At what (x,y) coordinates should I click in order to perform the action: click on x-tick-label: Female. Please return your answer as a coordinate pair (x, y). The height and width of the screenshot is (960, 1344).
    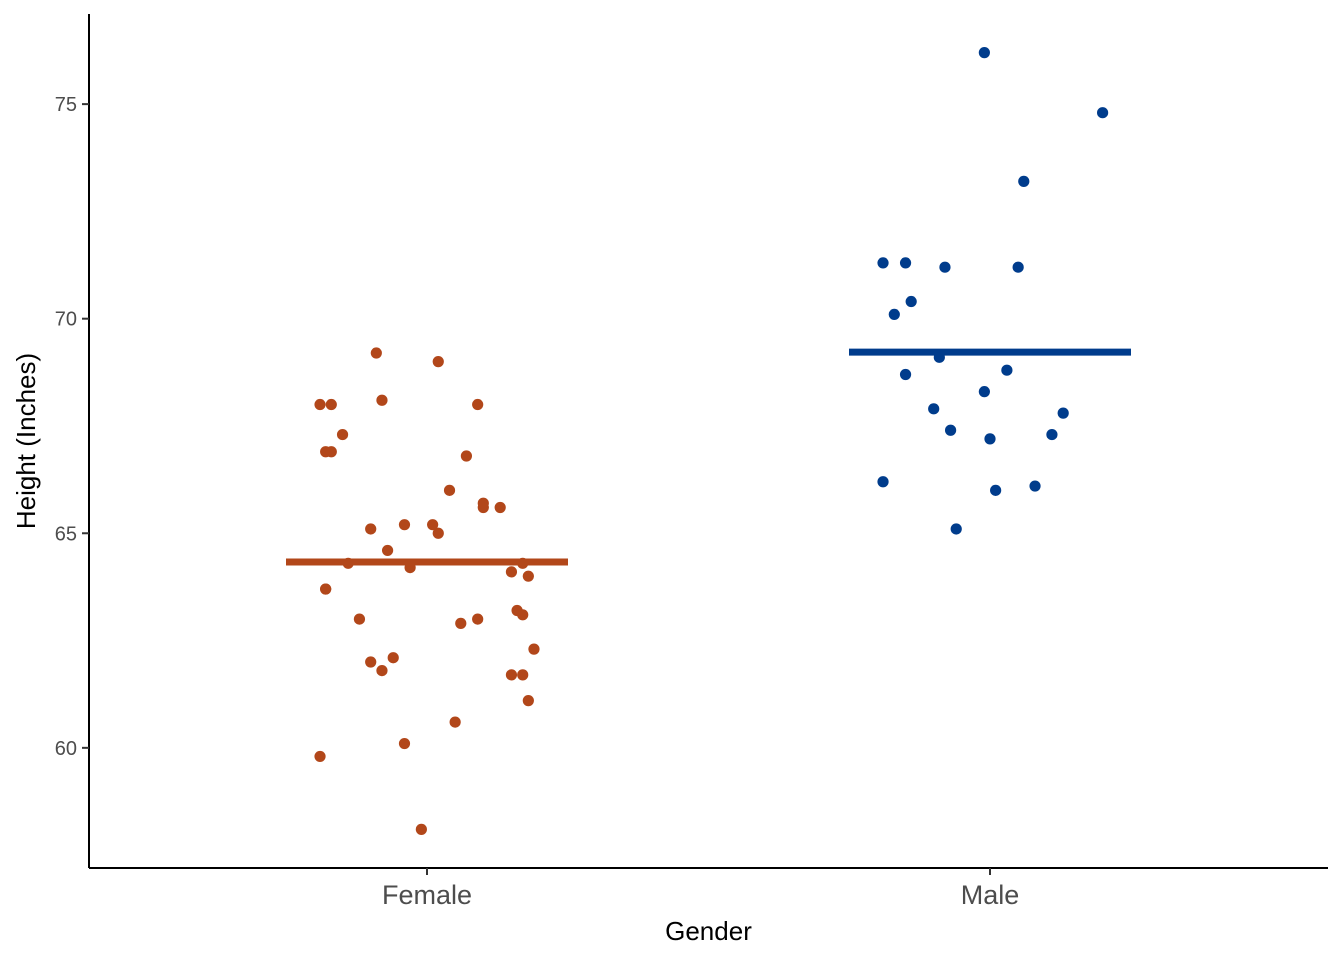
    Looking at the image, I should click on (427, 895).